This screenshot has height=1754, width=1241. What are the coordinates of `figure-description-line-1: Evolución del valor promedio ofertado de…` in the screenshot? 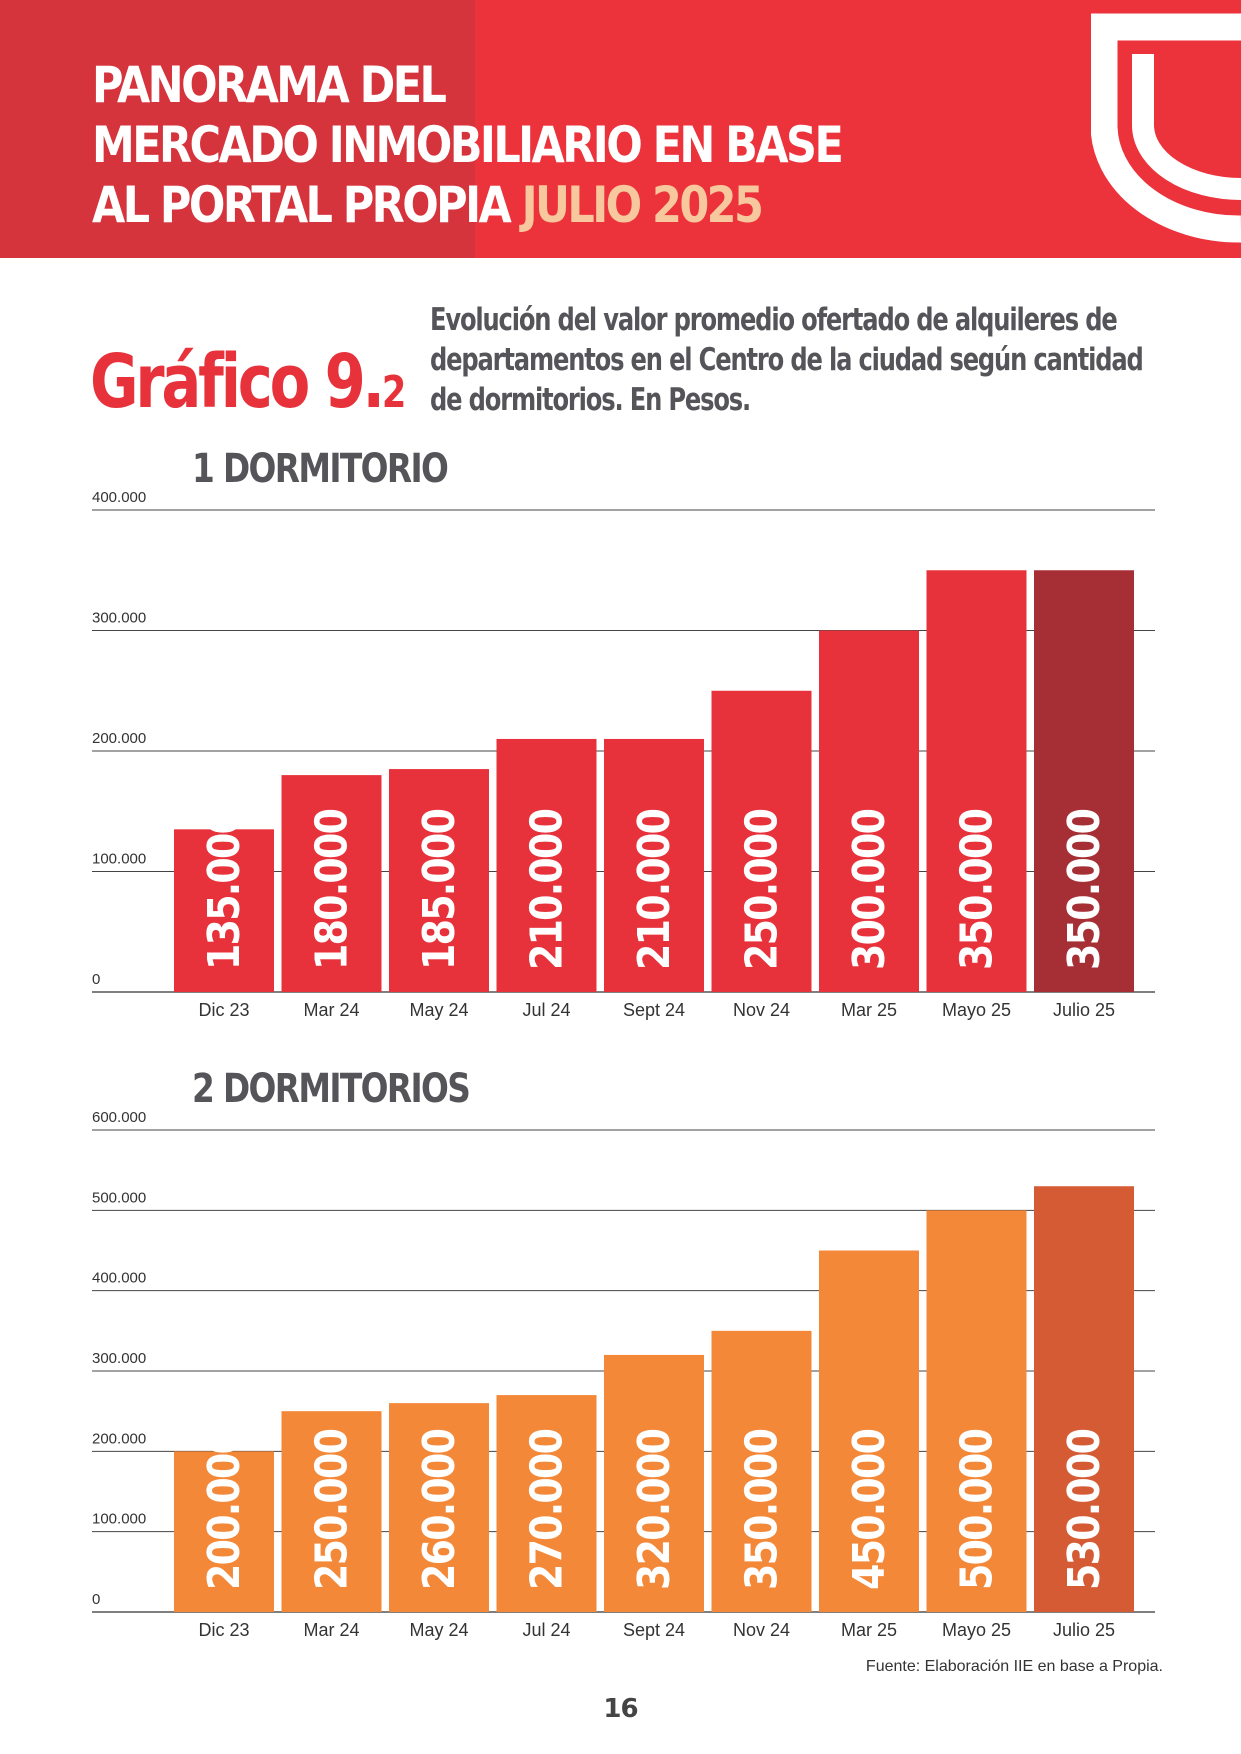 It's located at (774, 320).